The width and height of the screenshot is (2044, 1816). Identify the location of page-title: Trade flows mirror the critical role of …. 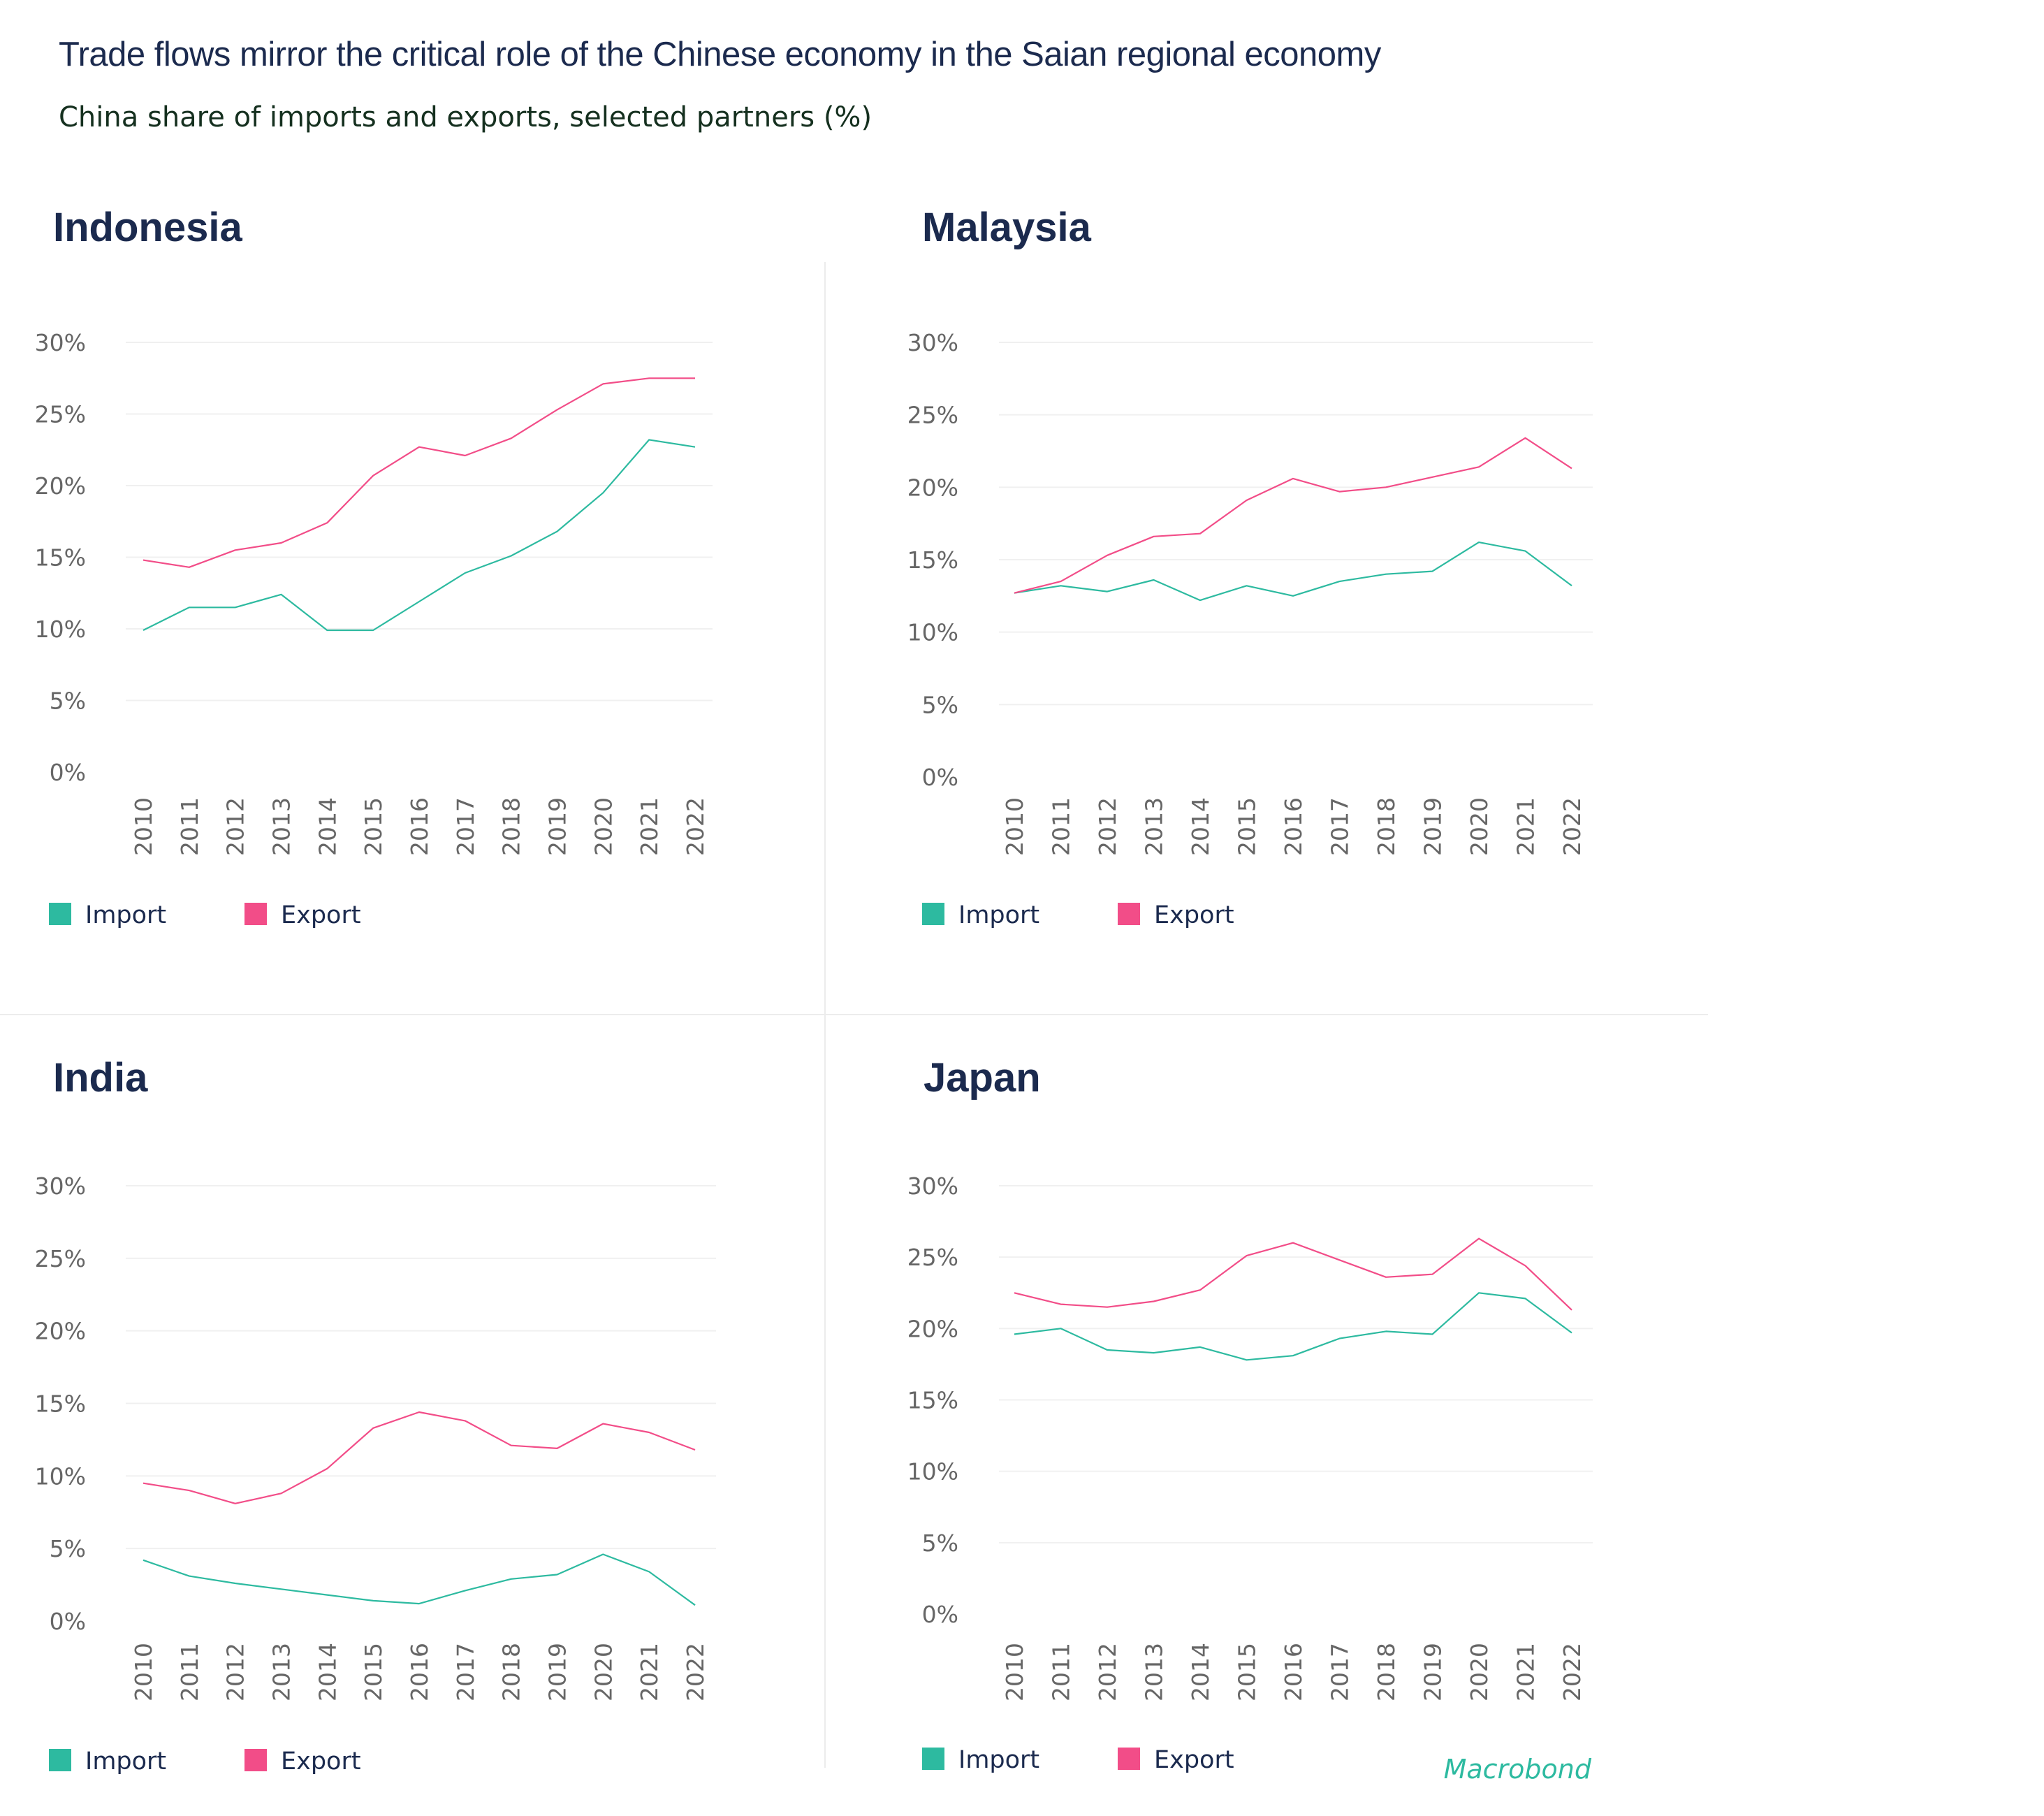
(720, 54).